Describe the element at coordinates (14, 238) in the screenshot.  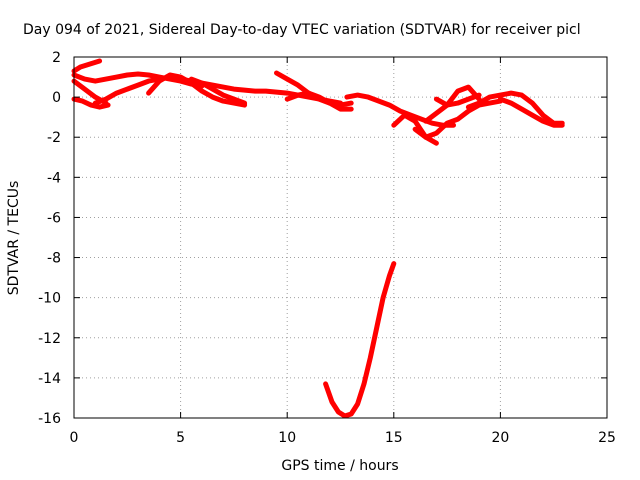
I see `y-axis-title: SDTVAR / TECUs` at that location.